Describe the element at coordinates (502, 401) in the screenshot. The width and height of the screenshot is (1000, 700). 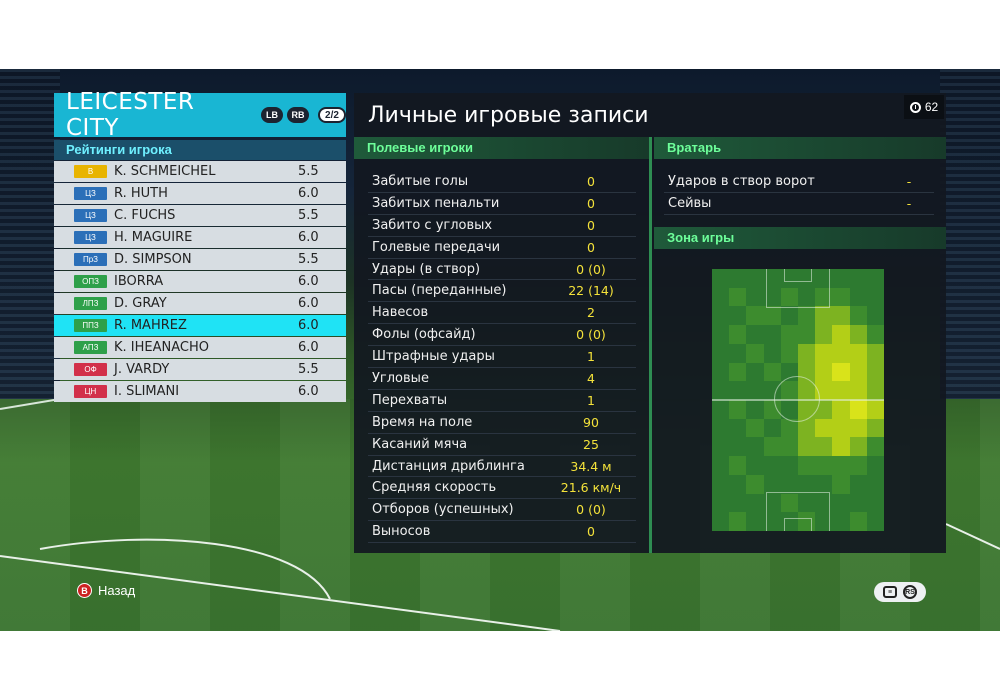
I see `stat-row: Перехваты 1` at that location.